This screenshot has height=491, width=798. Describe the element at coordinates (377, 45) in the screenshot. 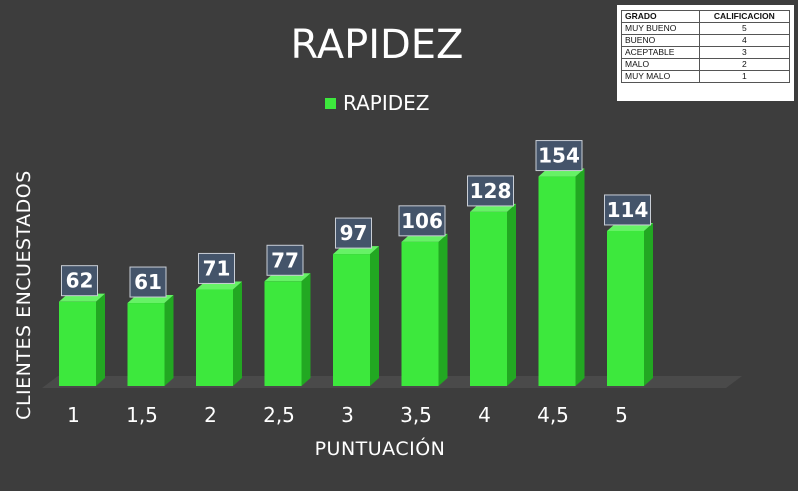

I see `chart-title: RAPIDEZ` at that location.